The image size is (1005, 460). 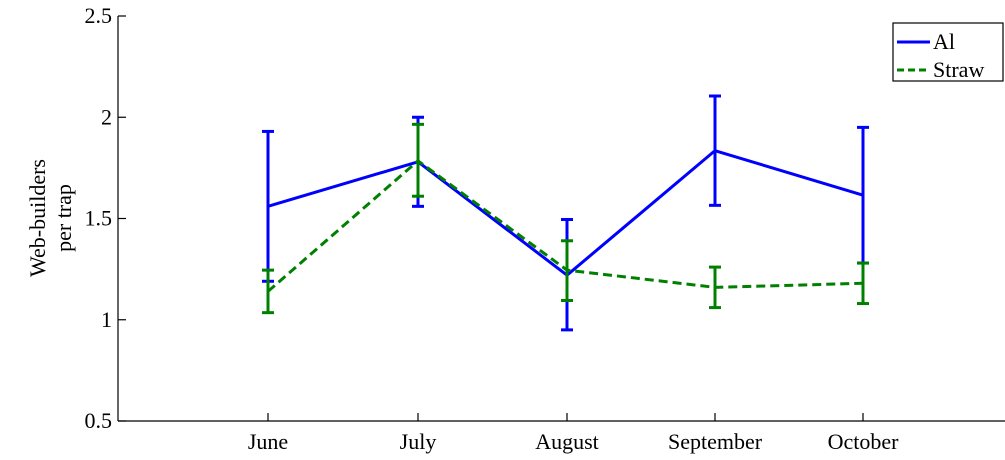 What do you see at coordinates (37, 218) in the screenshot?
I see `y-axis-title-line: Web-builders` at bounding box center [37, 218].